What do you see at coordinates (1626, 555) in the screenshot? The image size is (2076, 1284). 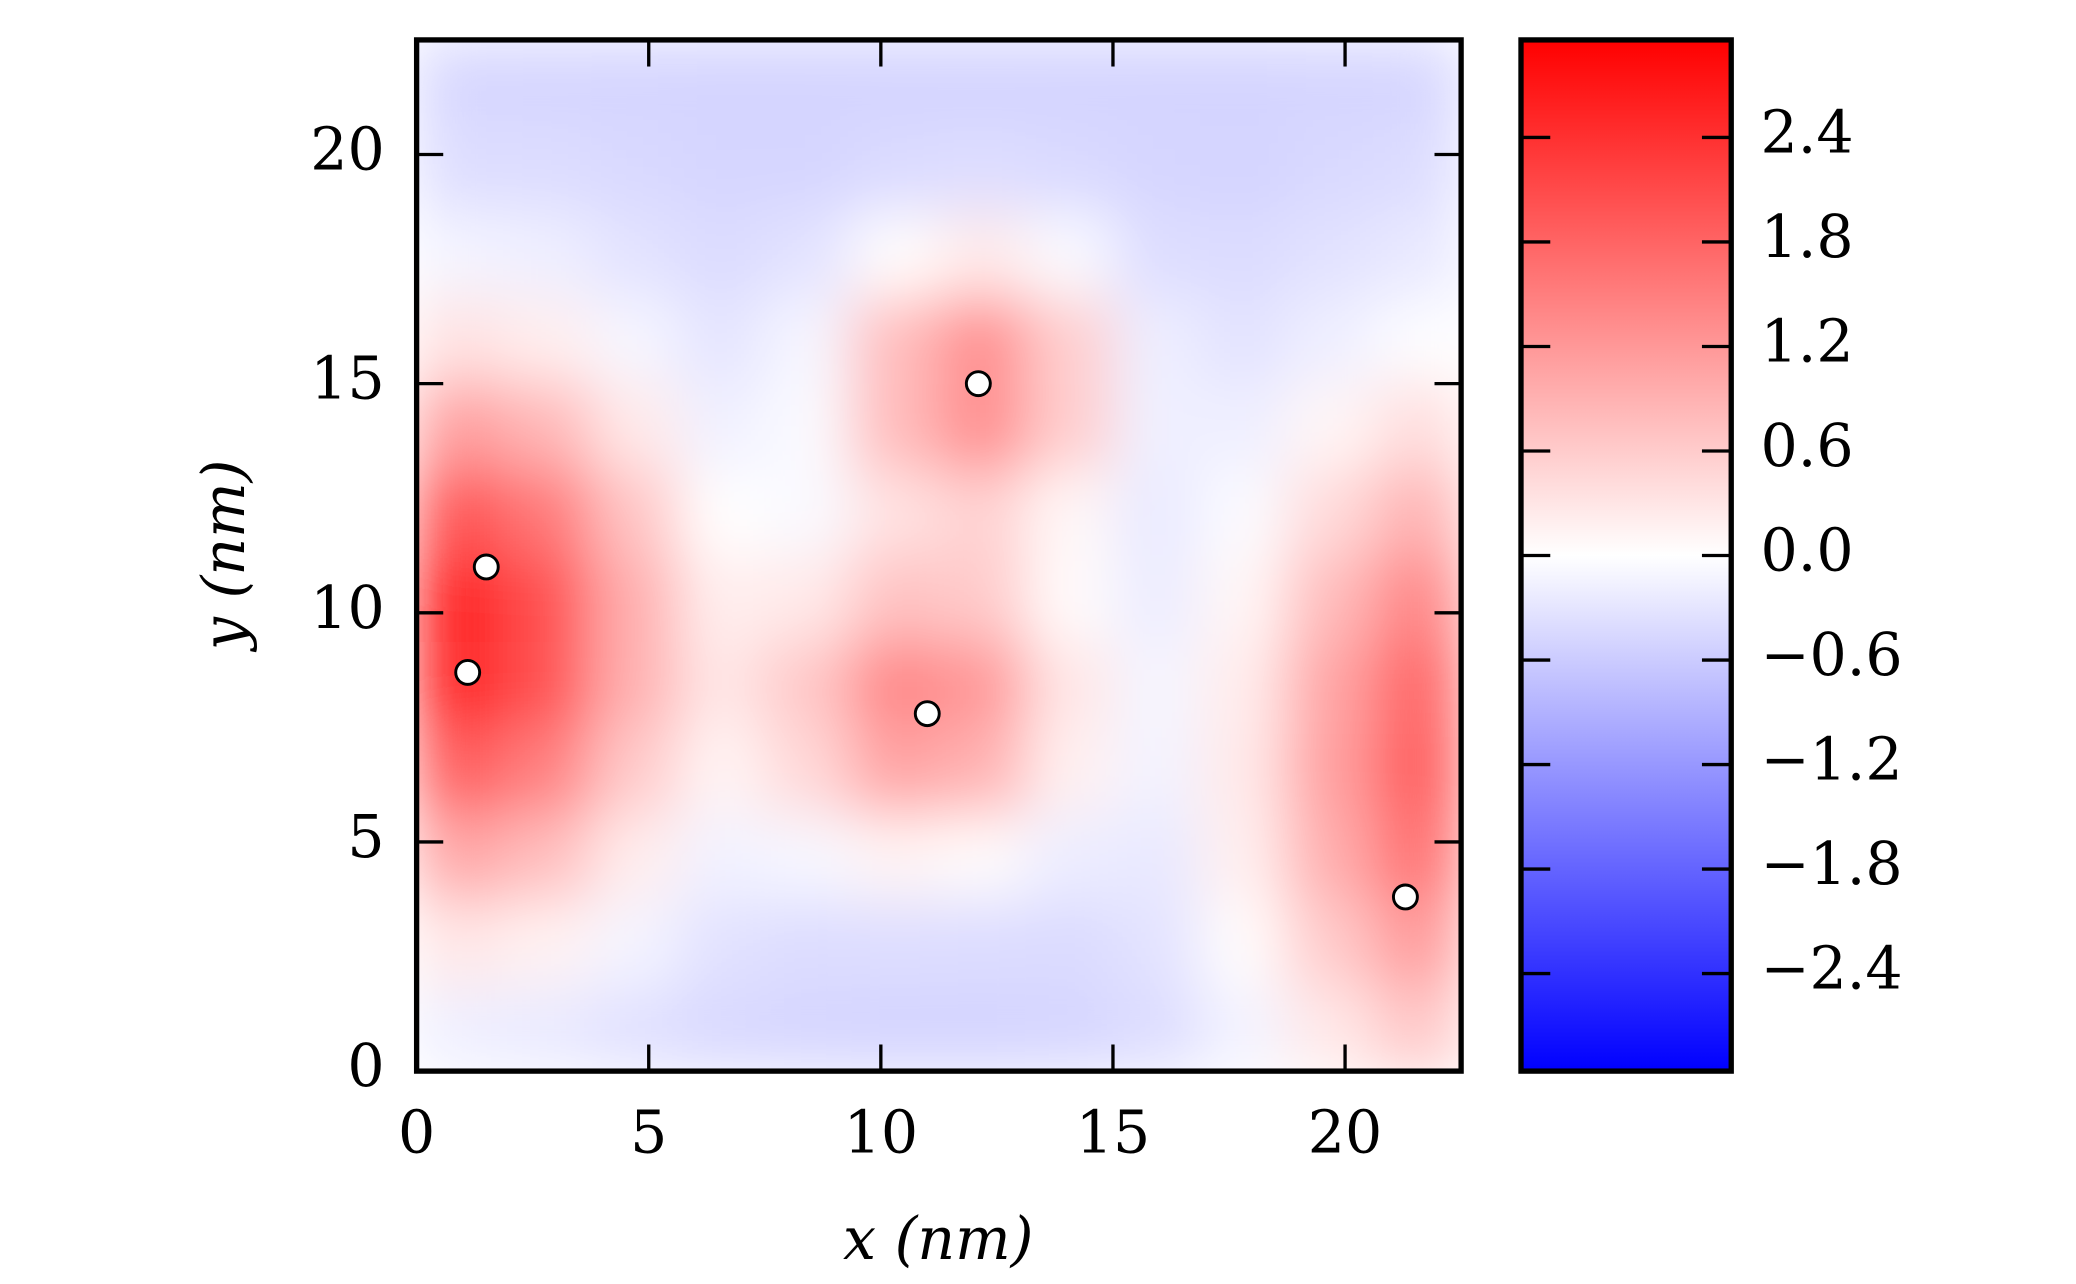 I see `colorbar` at bounding box center [1626, 555].